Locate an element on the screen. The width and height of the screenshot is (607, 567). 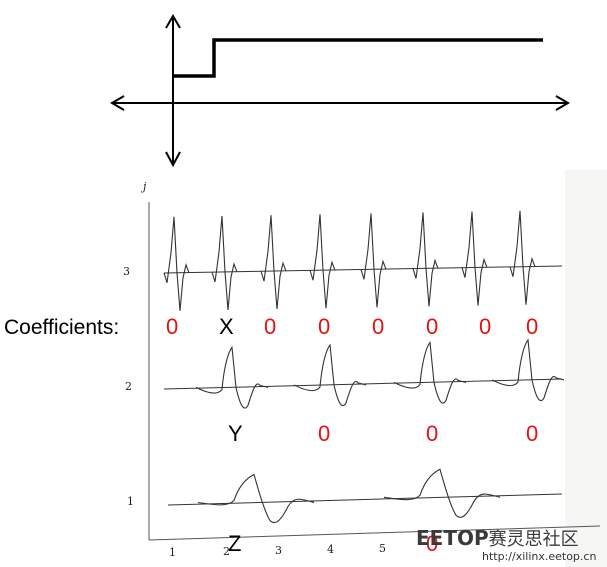
wavelets-j2 is located at coordinates (380, 373).